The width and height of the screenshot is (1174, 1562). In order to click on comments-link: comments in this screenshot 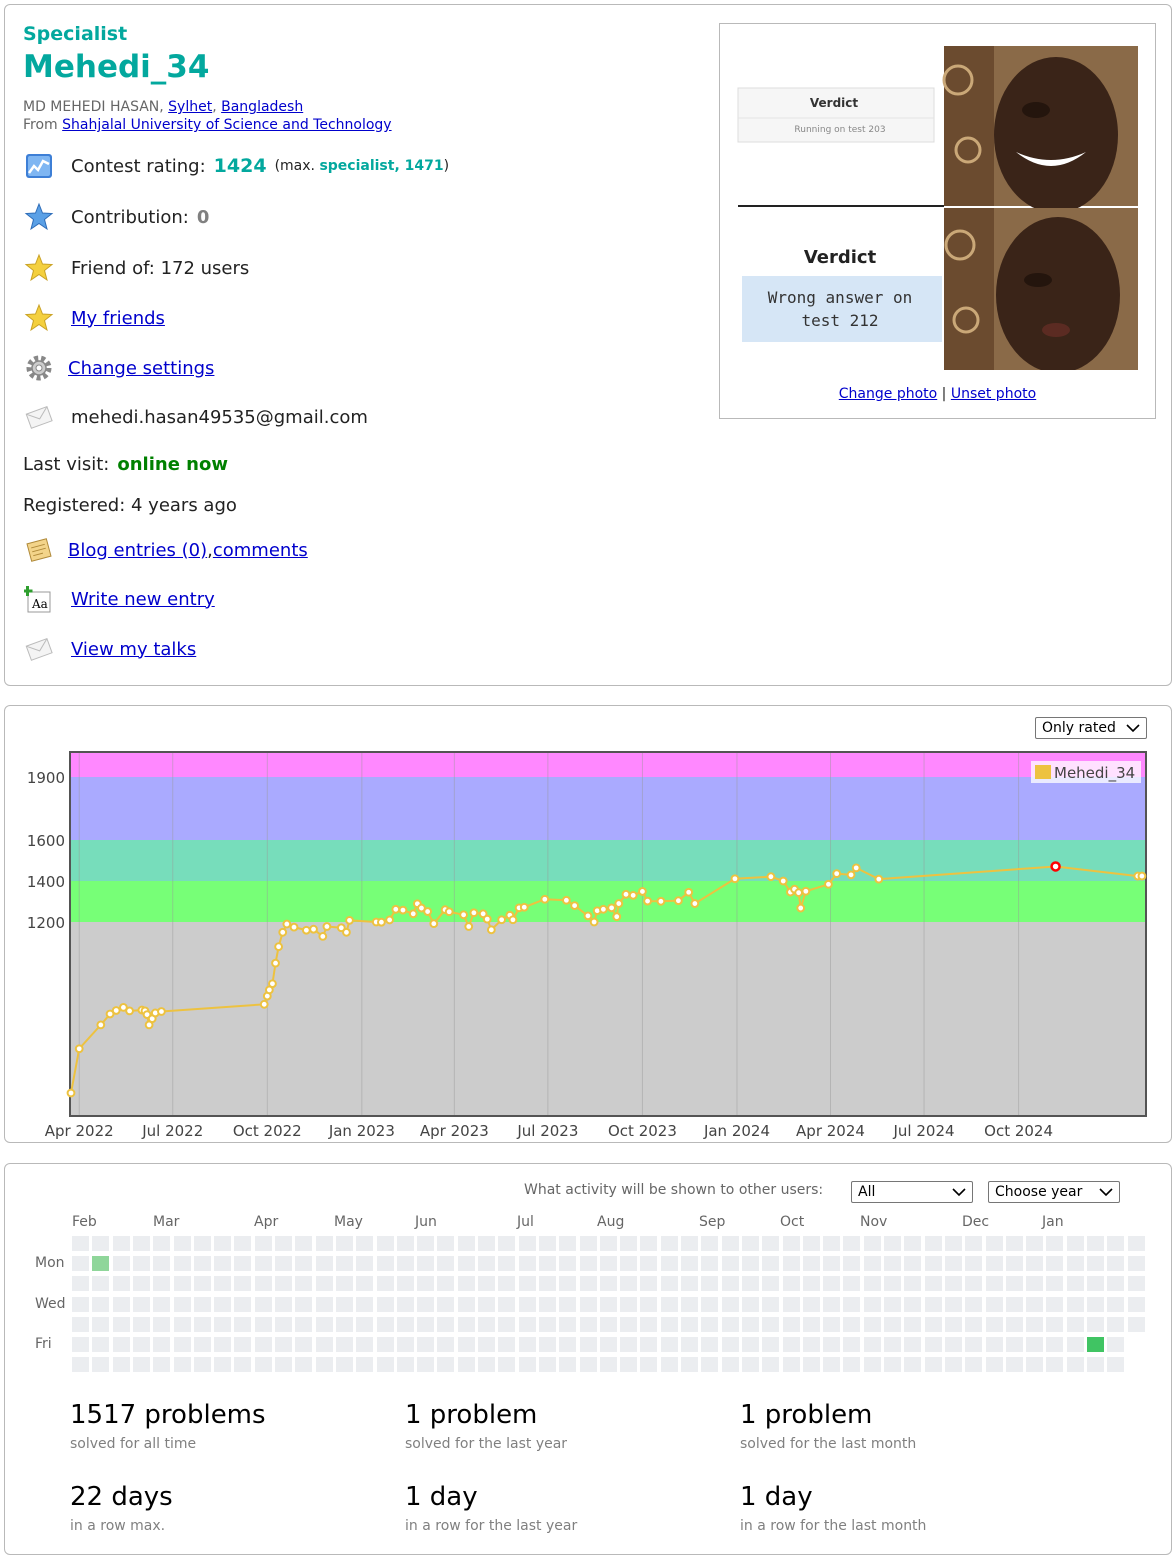, I will do `click(260, 550)`.